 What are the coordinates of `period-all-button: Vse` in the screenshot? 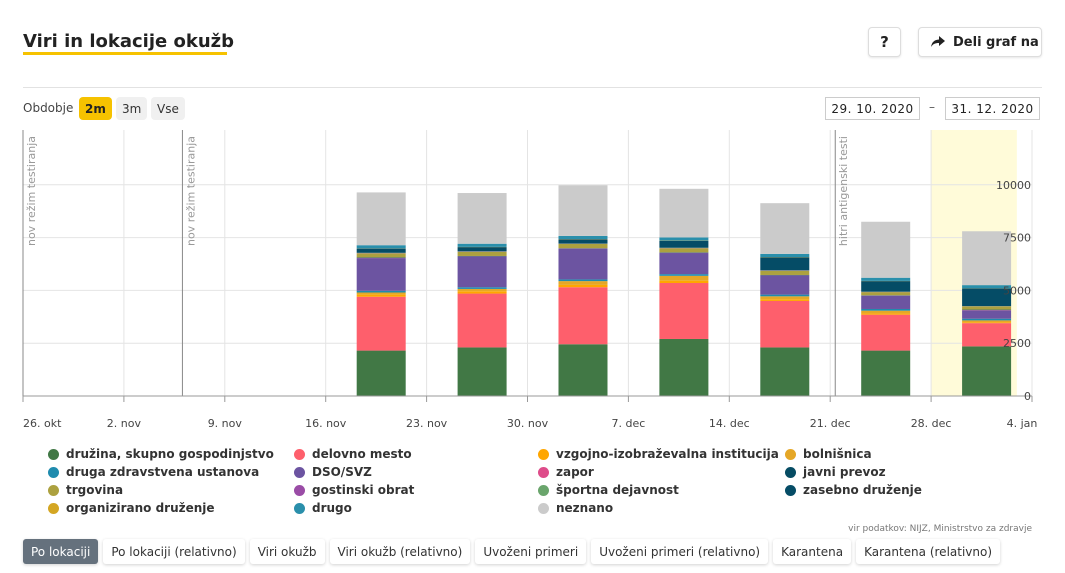 It's located at (168, 108).